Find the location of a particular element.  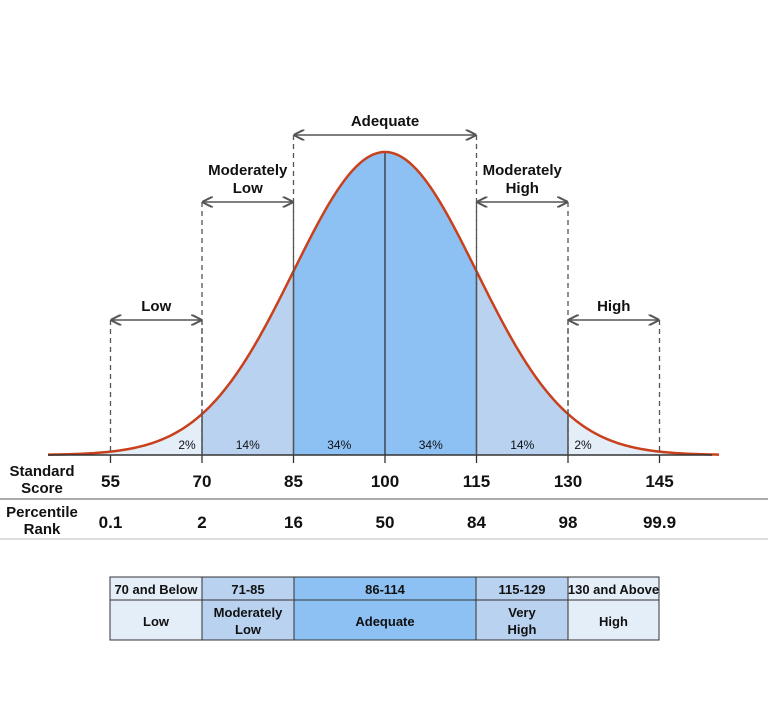

percentile-rank-row-label: Rank is located at coordinates (42, 529).